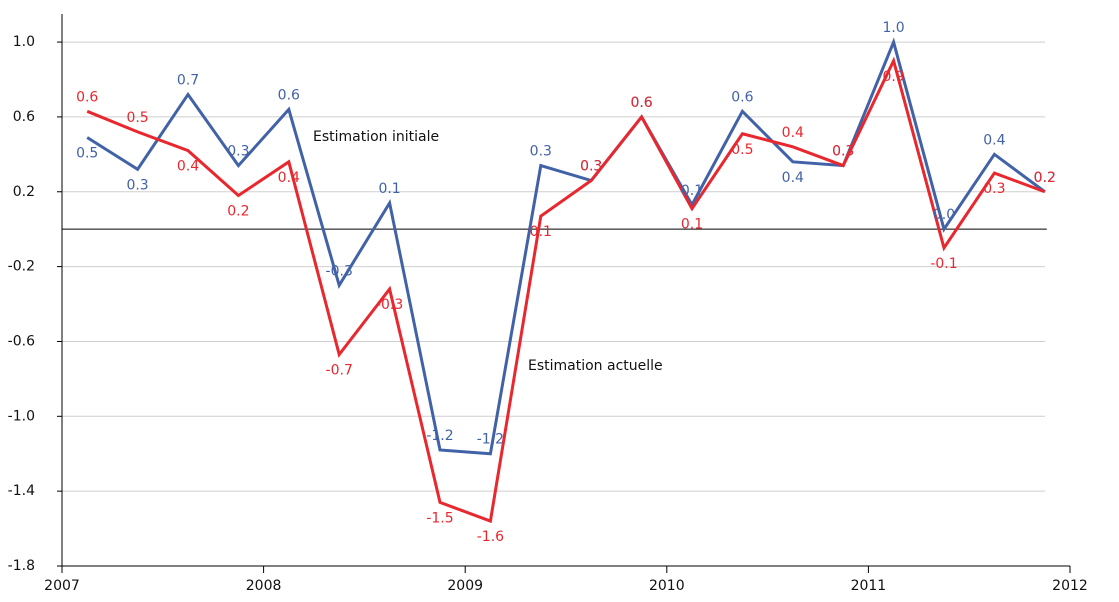 The width and height of the screenshot is (1119, 602). I want to click on data-label: 0.7, so click(188, 80).